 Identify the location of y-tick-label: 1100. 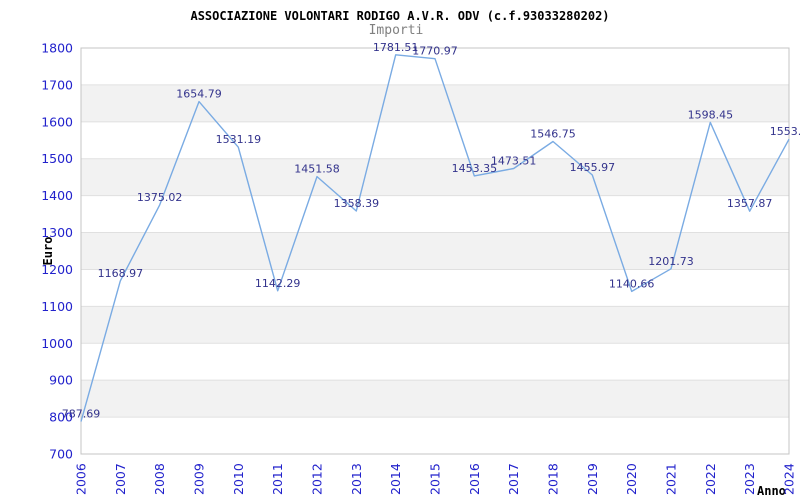
(57, 306).